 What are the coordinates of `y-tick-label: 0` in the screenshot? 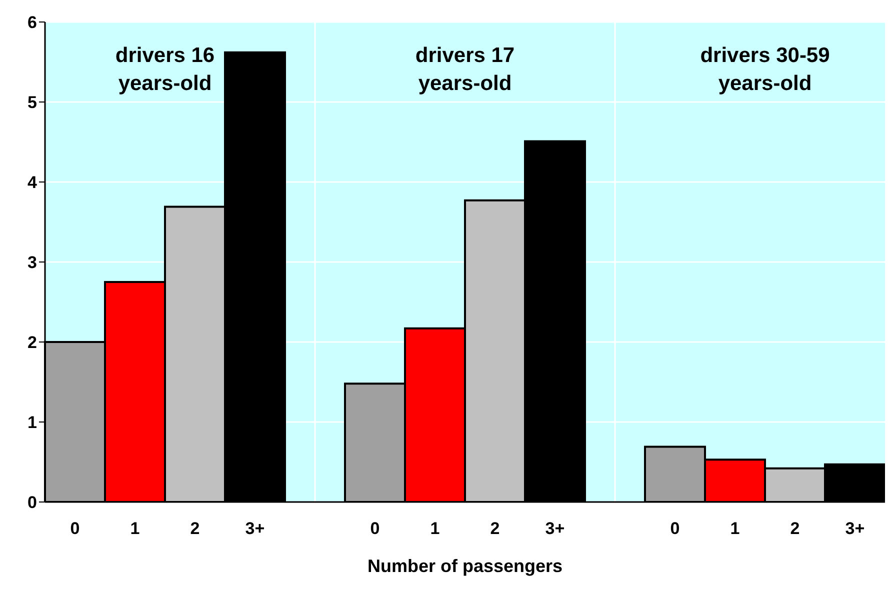 It's located at (32, 502).